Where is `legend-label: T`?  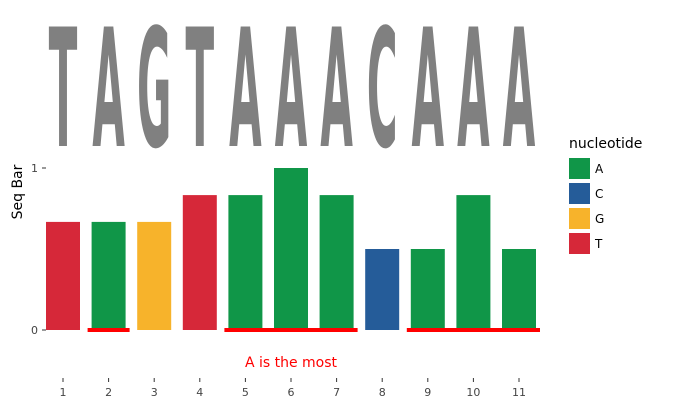
legend-label: T is located at coordinates (599, 243).